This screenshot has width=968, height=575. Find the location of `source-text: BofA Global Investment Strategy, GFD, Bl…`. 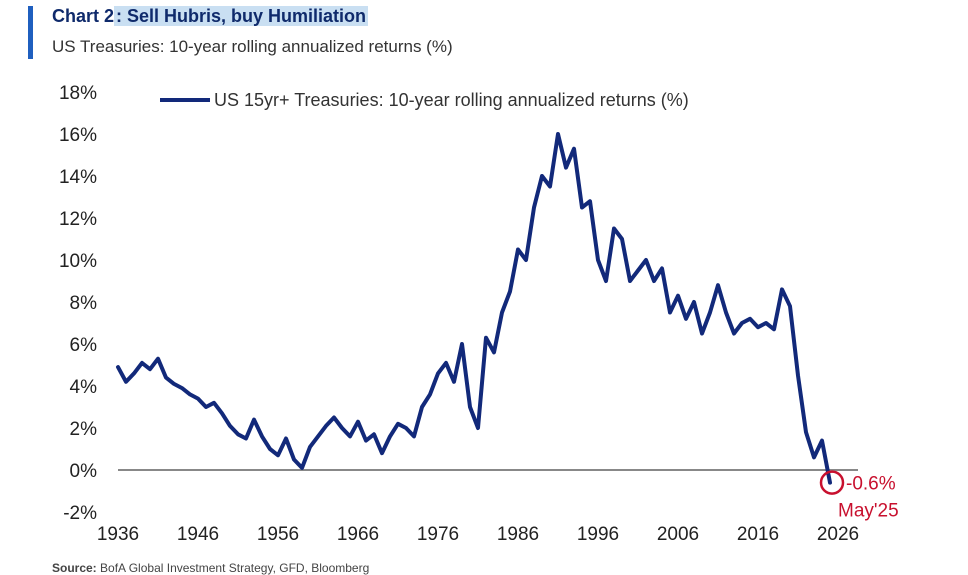

source-text: BofA Global Investment Strategy, GFD, Bl… is located at coordinates (235, 568).